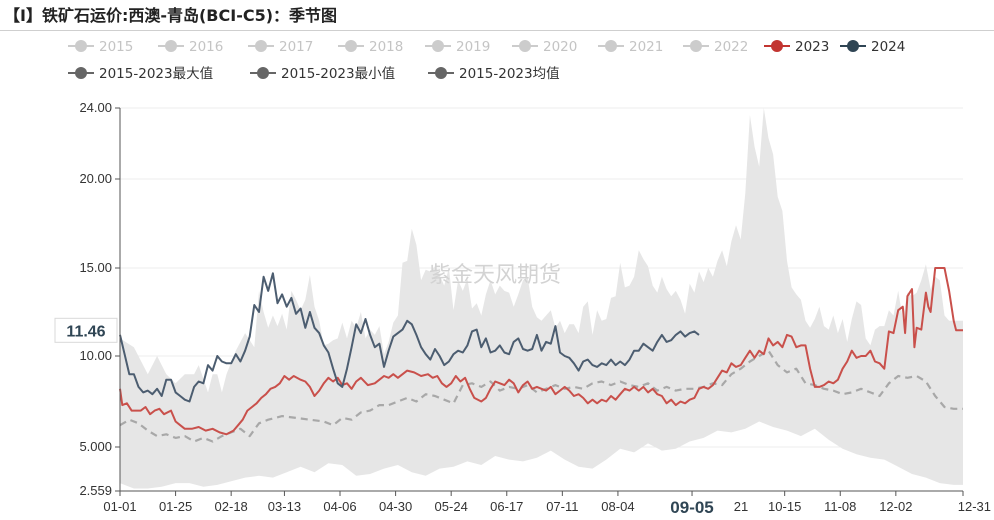 The image size is (994, 520). What do you see at coordinates (840, 506) in the screenshot?
I see `x-tick-label: 11-08` at bounding box center [840, 506].